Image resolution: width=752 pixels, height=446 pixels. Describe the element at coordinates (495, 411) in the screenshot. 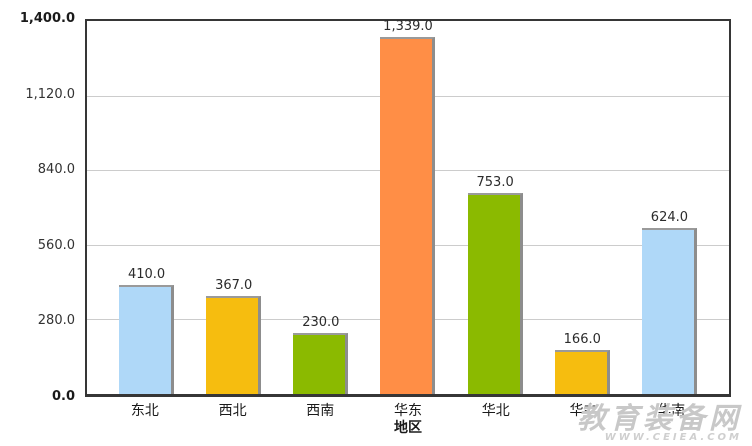

I see `x-category-label: 华北` at that location.